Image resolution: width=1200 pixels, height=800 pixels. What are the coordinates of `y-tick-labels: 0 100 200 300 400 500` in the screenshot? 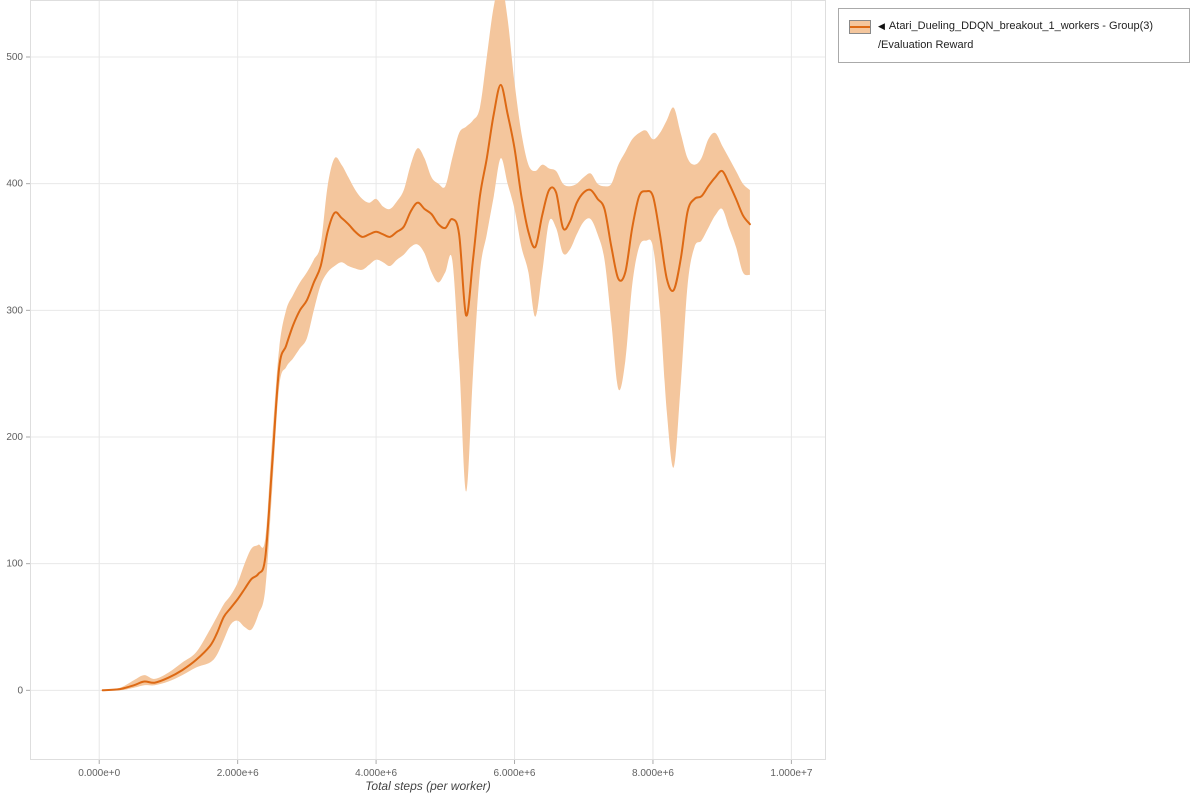 It's located at (14, 374).